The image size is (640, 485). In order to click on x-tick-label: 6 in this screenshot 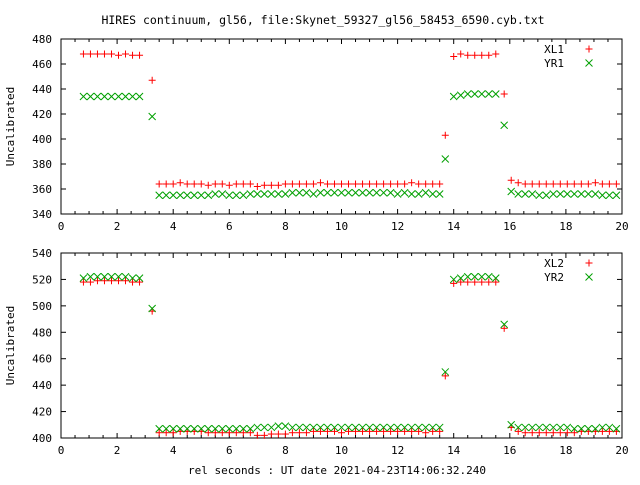, I will do `click(229, 226)`.